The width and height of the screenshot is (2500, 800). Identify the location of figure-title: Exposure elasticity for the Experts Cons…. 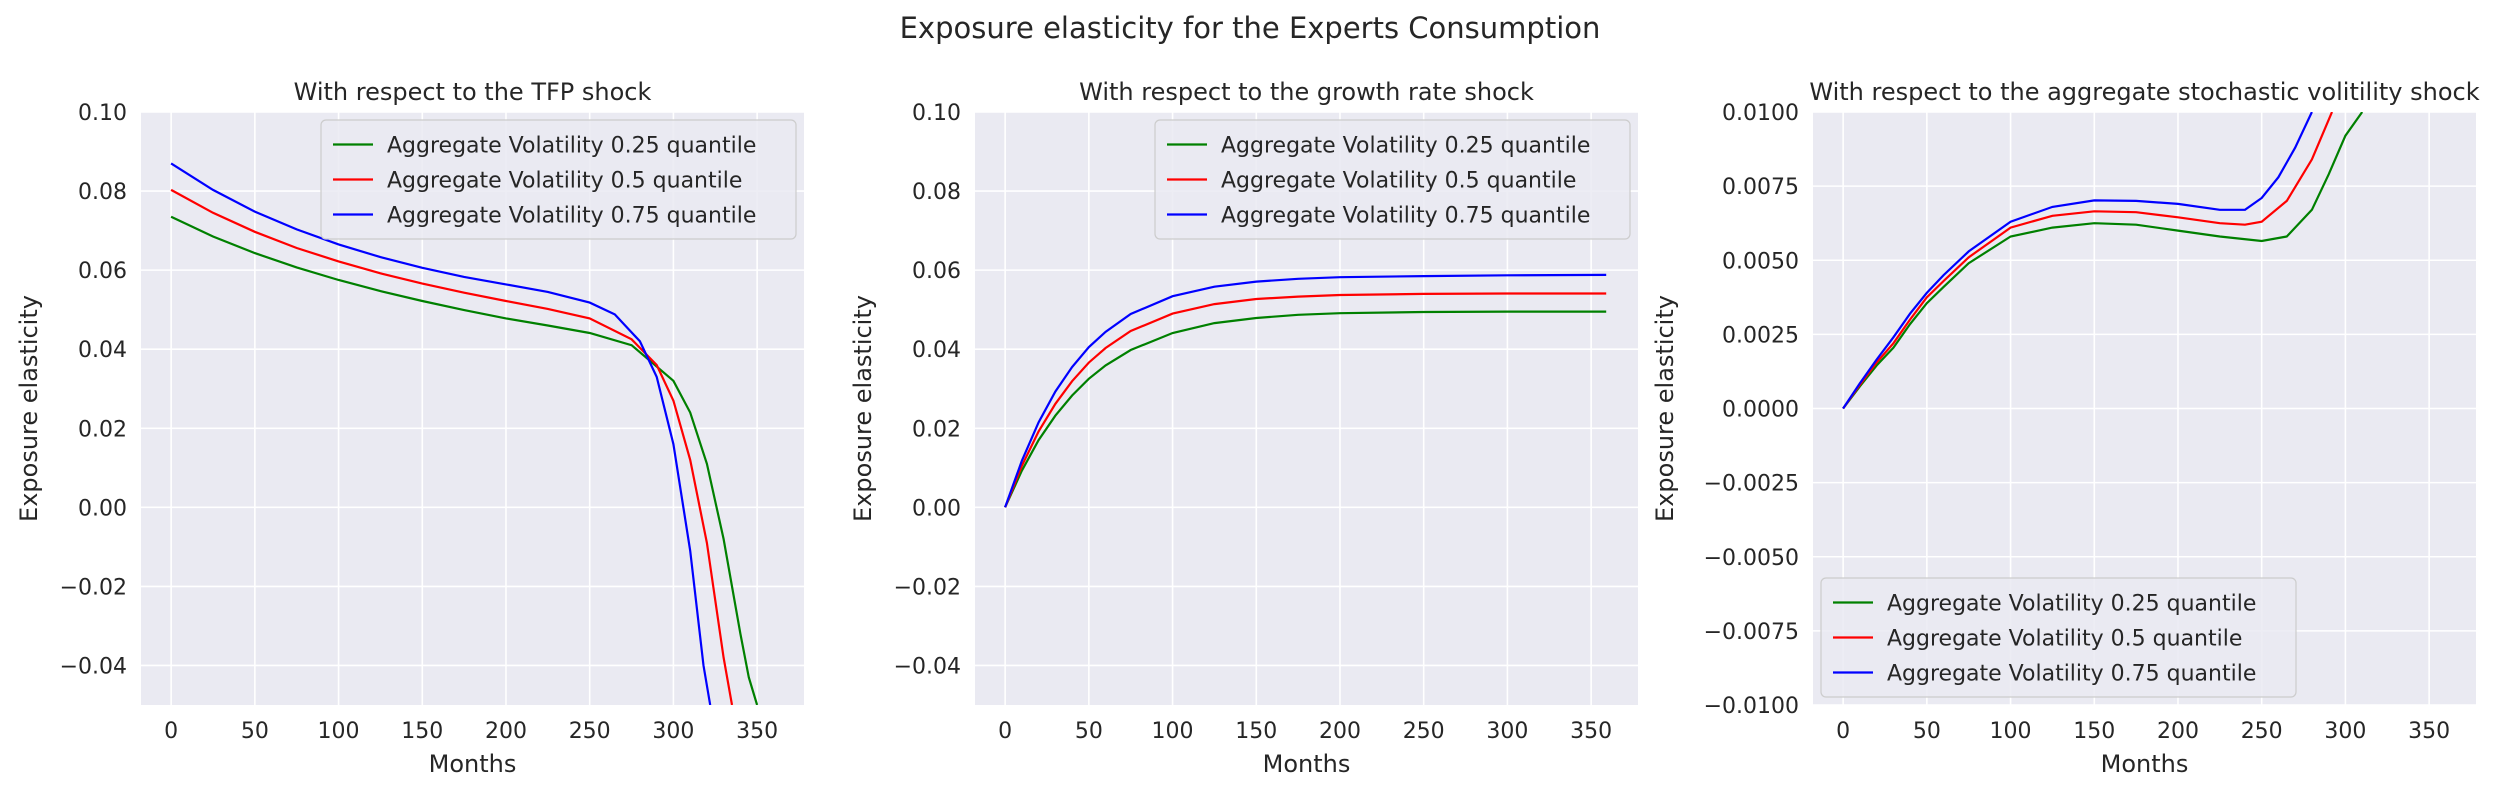
(1250, 28).